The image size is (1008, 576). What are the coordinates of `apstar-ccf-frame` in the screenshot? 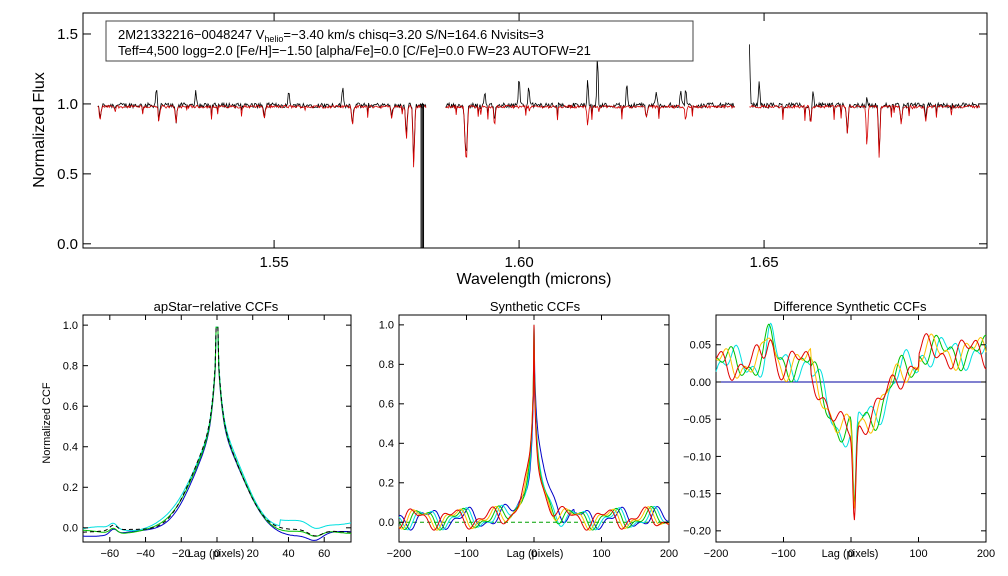 It's located at (217, 428).